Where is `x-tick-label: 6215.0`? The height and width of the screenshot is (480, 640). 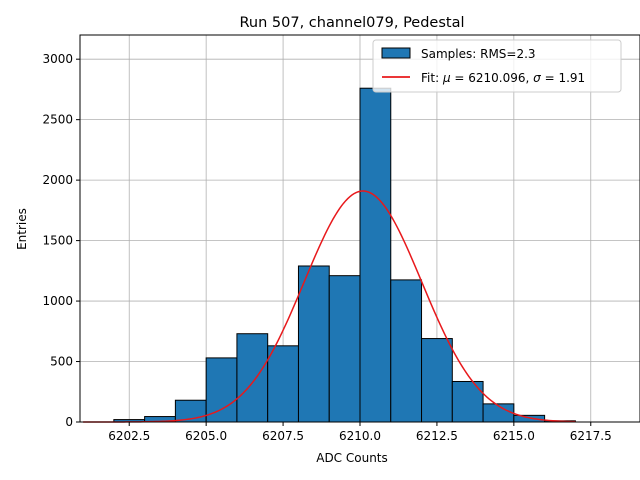
x-tick-label: 6215.0 is located at coordinates (514, 436).